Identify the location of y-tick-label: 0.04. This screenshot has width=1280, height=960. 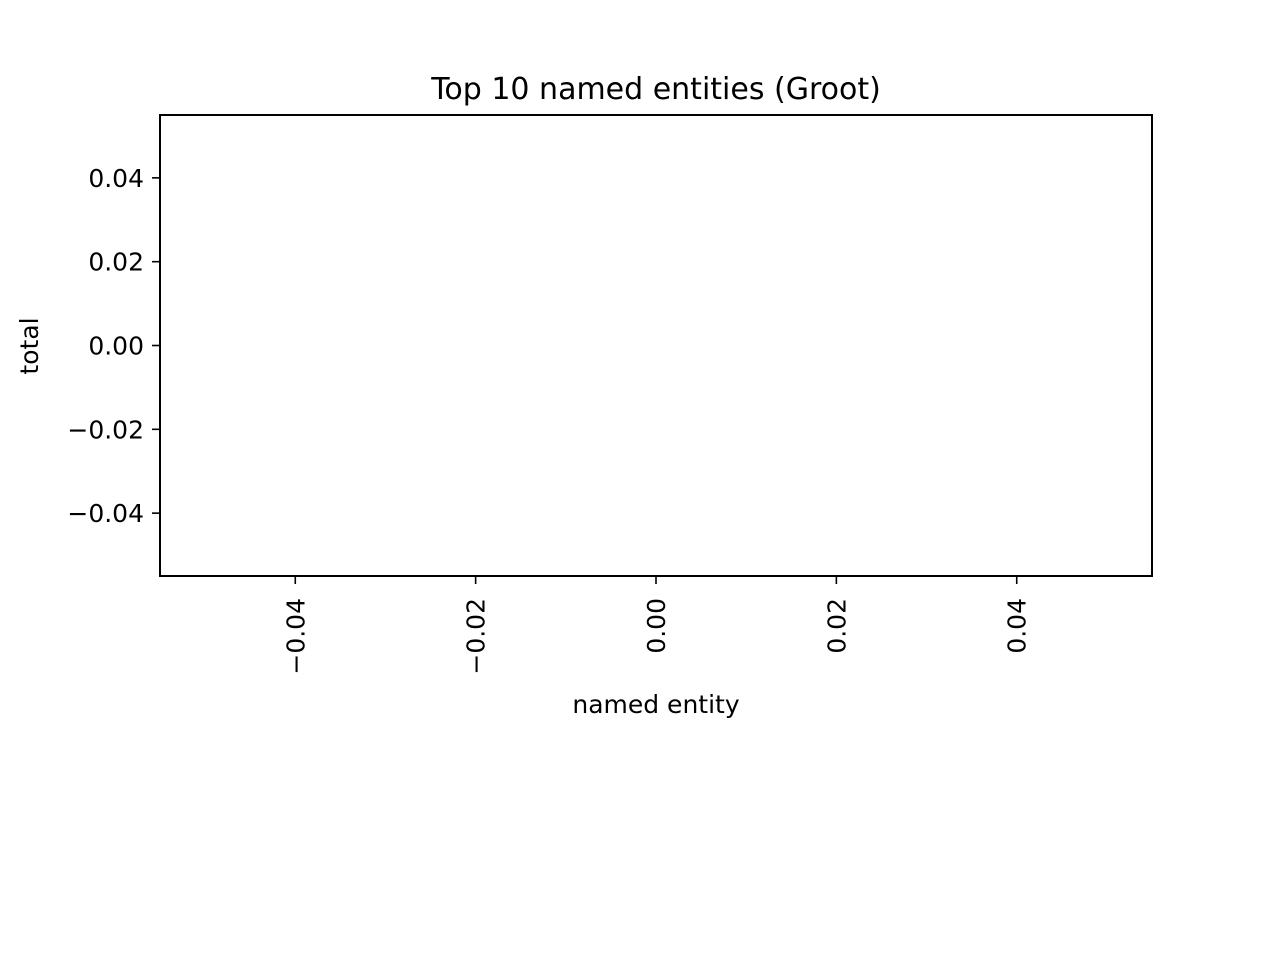
(116, 178).